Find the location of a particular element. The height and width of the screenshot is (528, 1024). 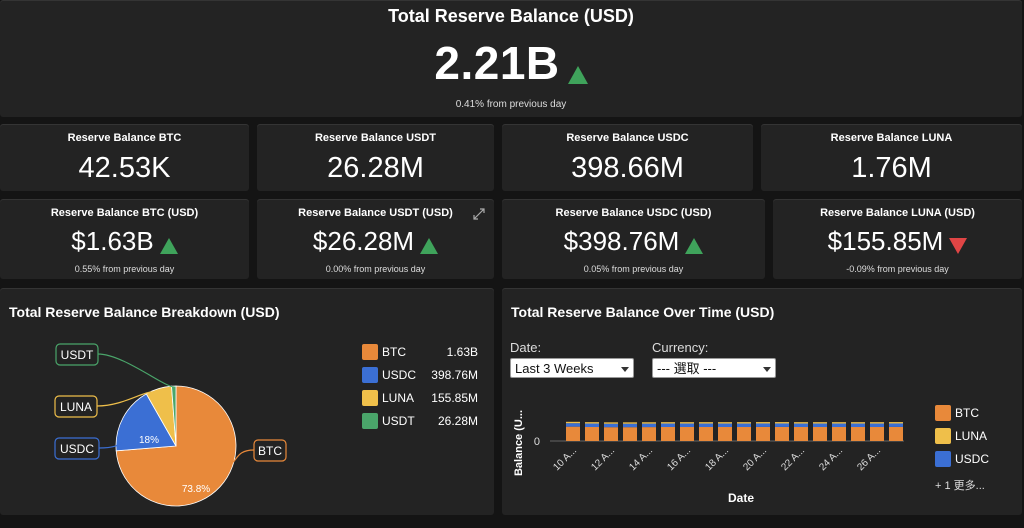

legend-value: 1.63B is located at coordinates (462, 352).